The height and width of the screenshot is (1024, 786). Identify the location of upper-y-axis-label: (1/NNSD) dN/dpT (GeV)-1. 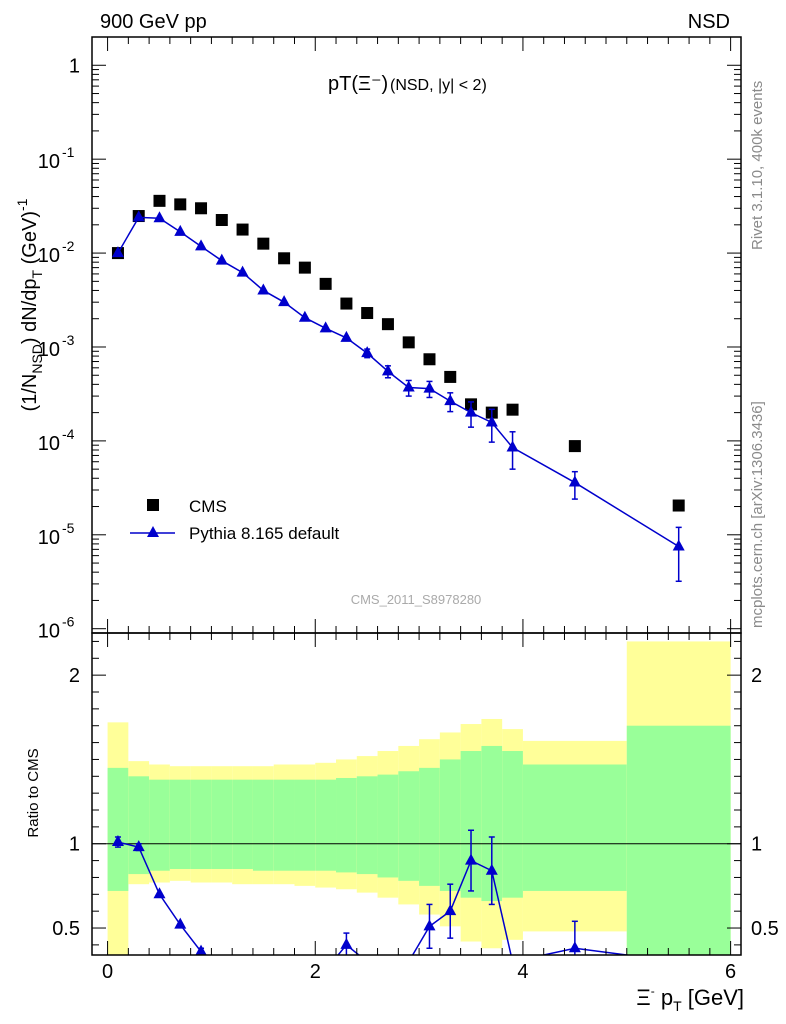
(29, 304).